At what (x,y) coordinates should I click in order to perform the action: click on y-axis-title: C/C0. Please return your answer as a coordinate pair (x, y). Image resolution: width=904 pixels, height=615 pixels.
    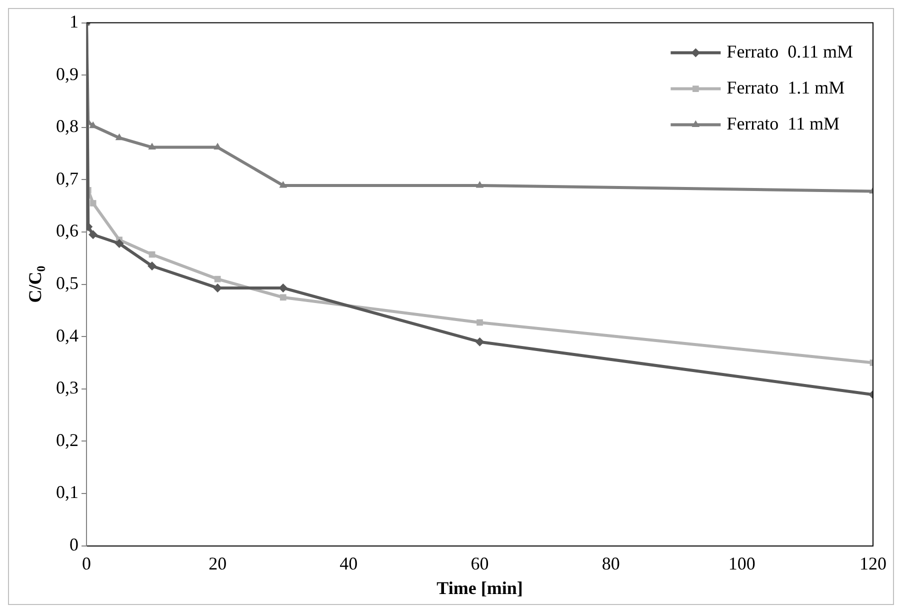
    Looking at the image, I should click on (36, 284).